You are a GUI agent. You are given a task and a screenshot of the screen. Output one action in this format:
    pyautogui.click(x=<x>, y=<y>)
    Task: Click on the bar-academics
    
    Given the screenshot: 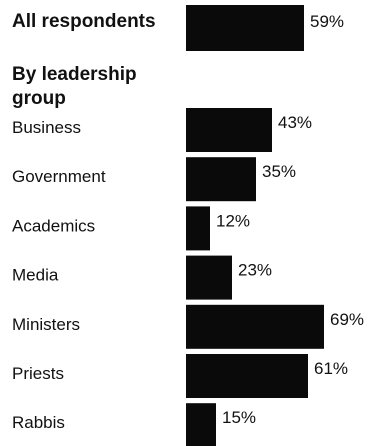 What is the action you would take?
    pyautogui.click(x=198, y=228)
    